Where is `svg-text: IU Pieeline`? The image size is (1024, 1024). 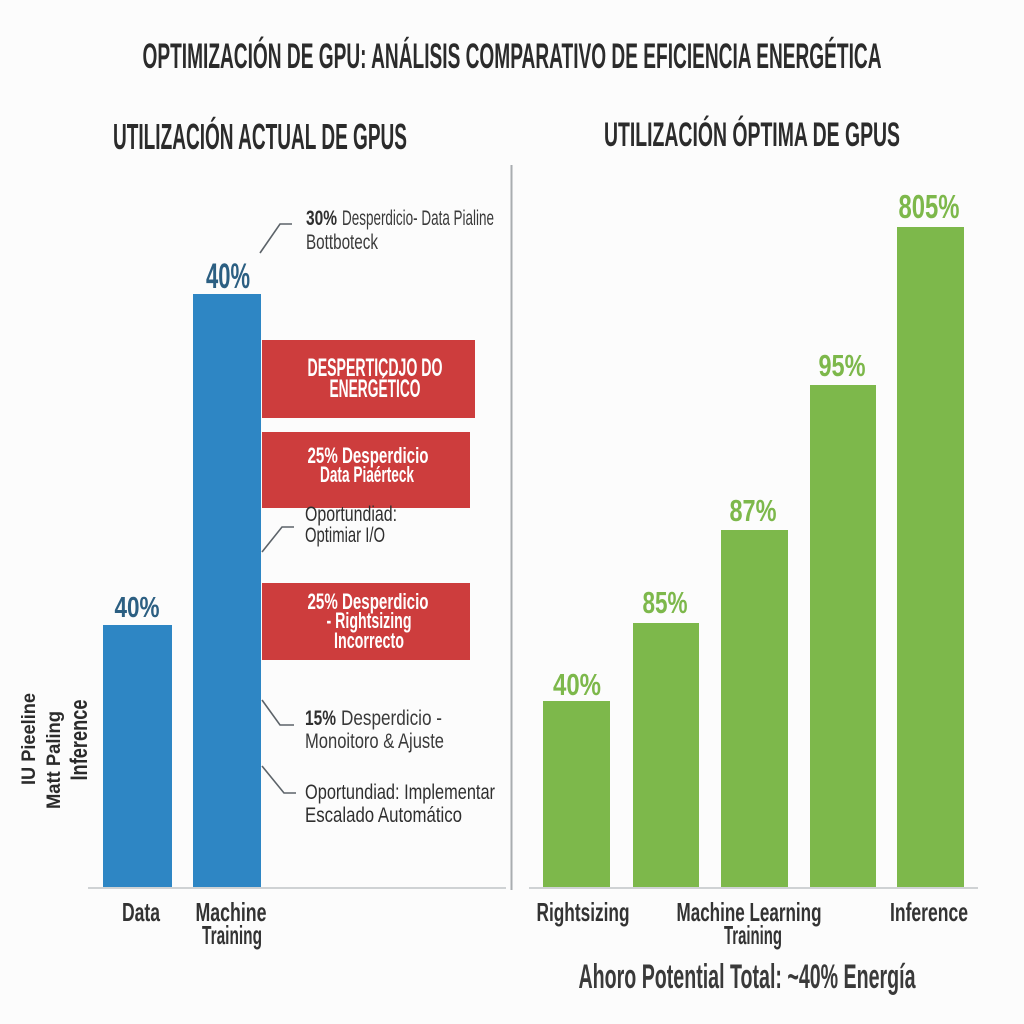 svg-text: IU Pieeline is located at coordinates (29, 739).